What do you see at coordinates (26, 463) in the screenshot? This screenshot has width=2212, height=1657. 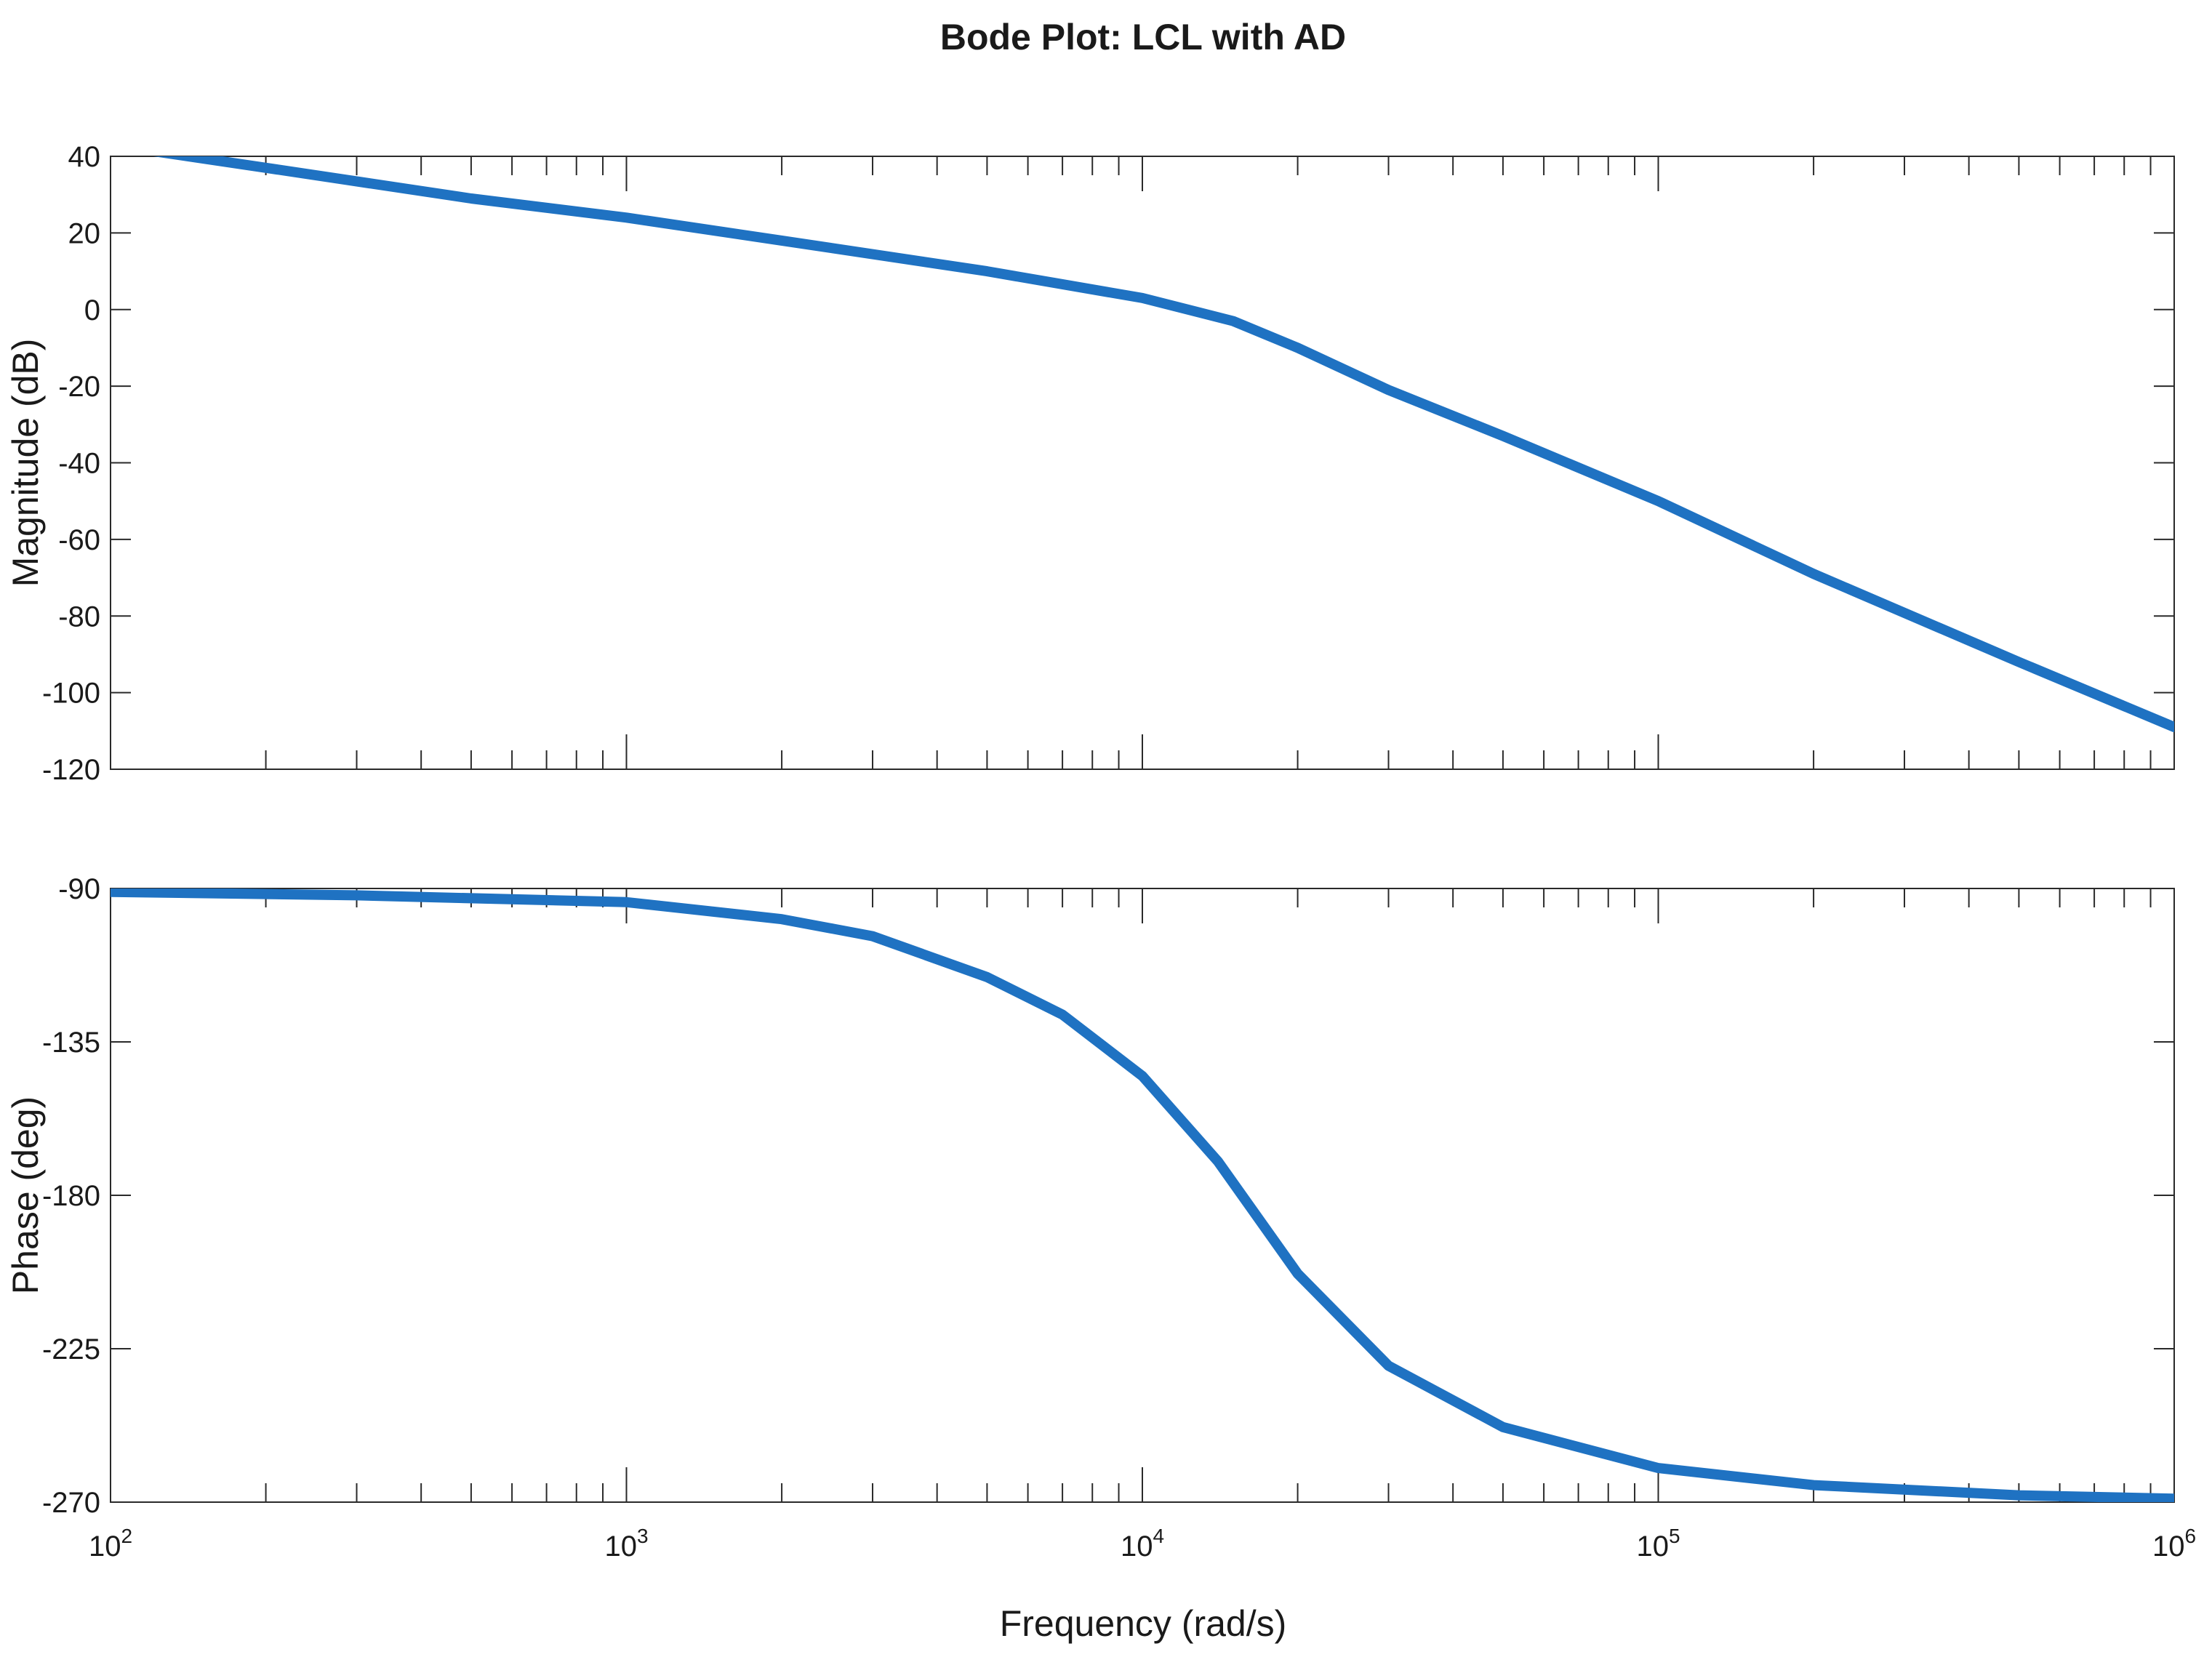 I see `magnitude-y-axis-label: Magnitude (dB)` at bounding box center [26, 463].